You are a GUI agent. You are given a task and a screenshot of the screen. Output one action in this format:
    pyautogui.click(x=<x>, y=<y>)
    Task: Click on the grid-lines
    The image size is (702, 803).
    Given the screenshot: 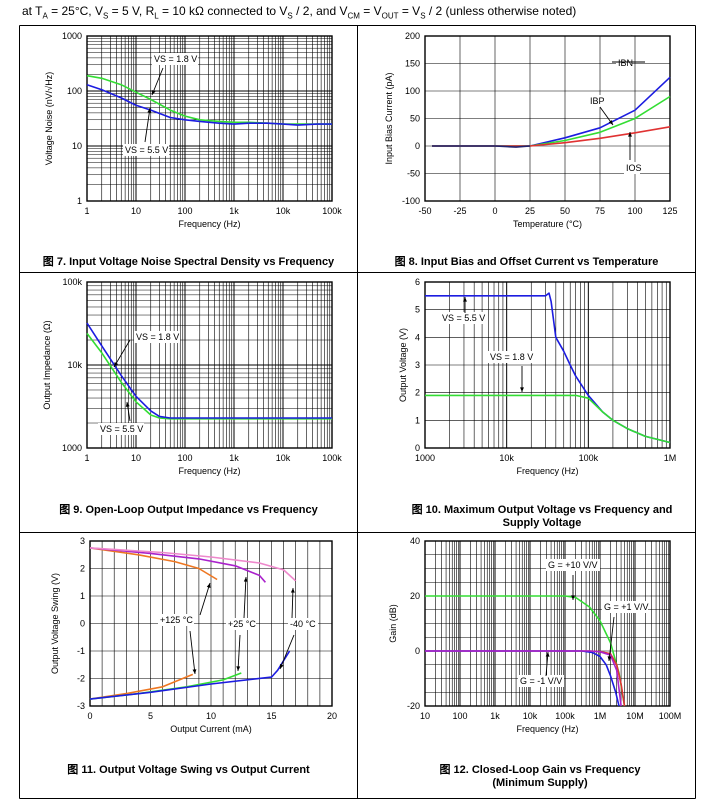 What is the action you would take?
    pyautogui.click(x=547, y=365)
    